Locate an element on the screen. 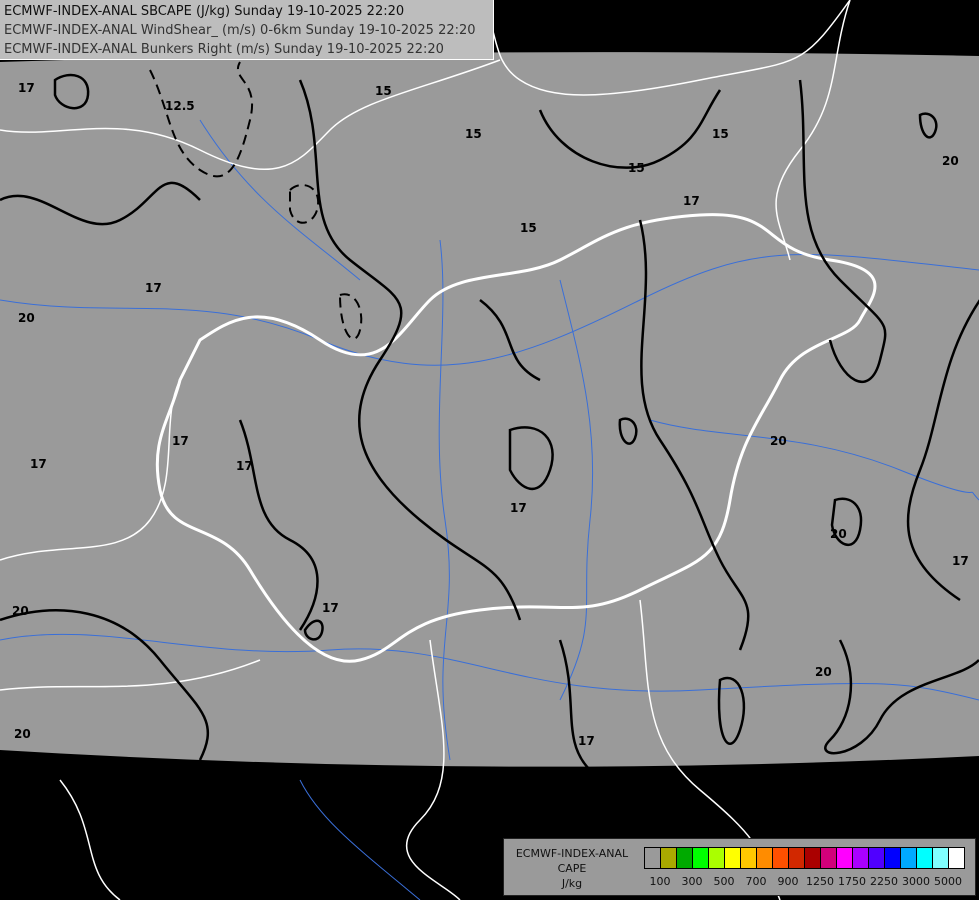 Image resolution: width=979 pixels, height=900 pixels. legend-ticks: 100 300 500 700 900 1250 1750 2250 3000 5000 is located at coordinates (809, 883).